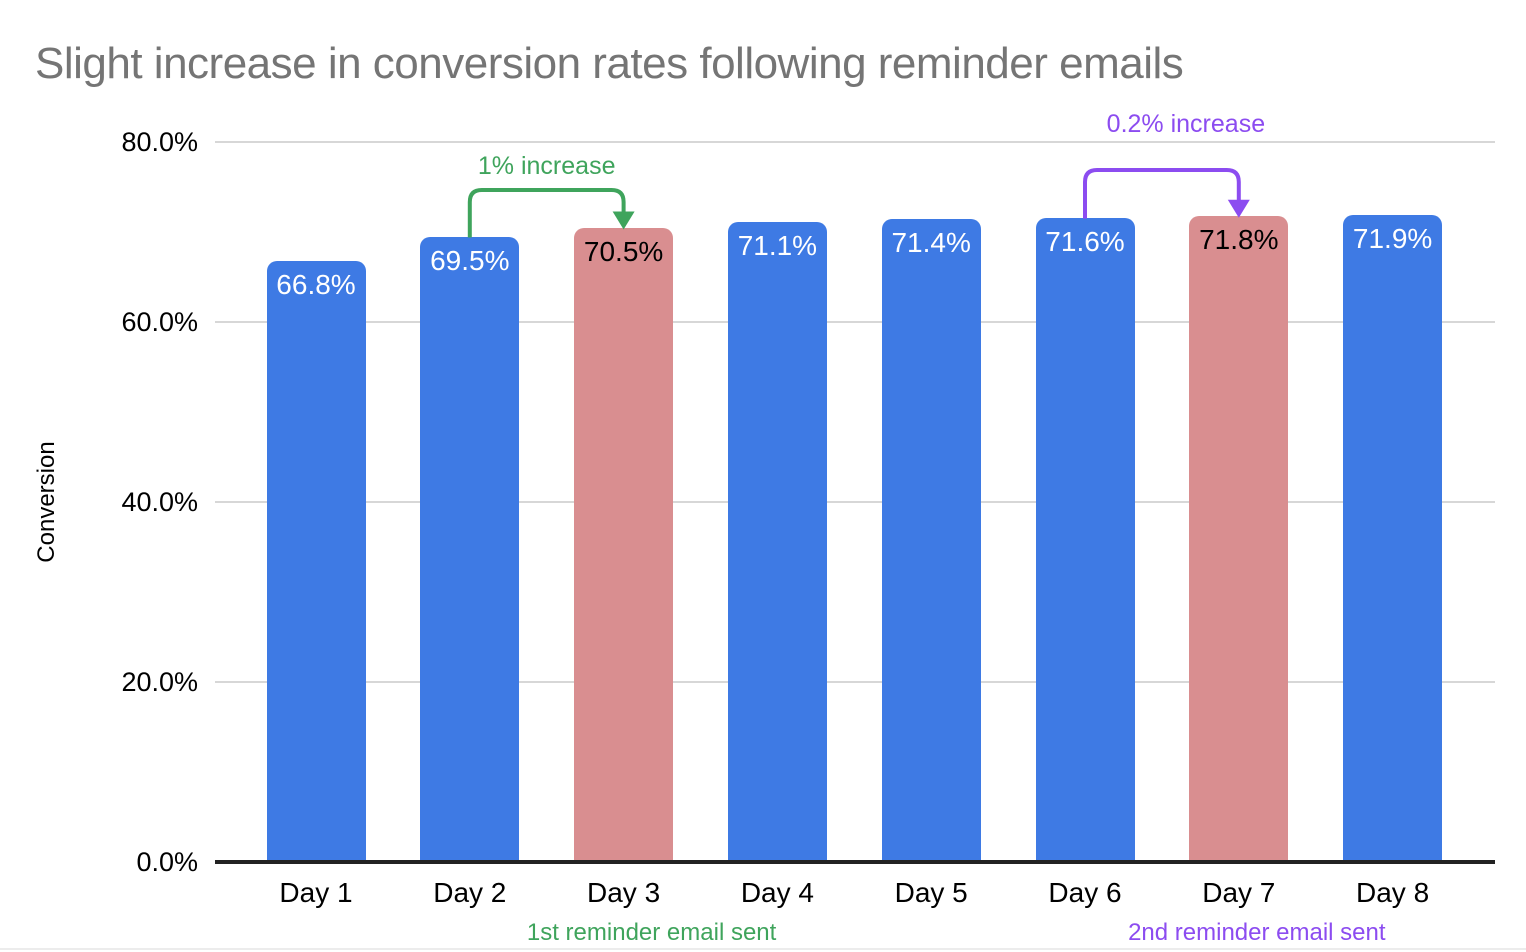 The height and width of the screenshot is (952, 1526). What do you see at coordinates (1085, 892) in the screenshot?
I see `x-tick-day-6: Day 6` at bounding box center [1085, 892].